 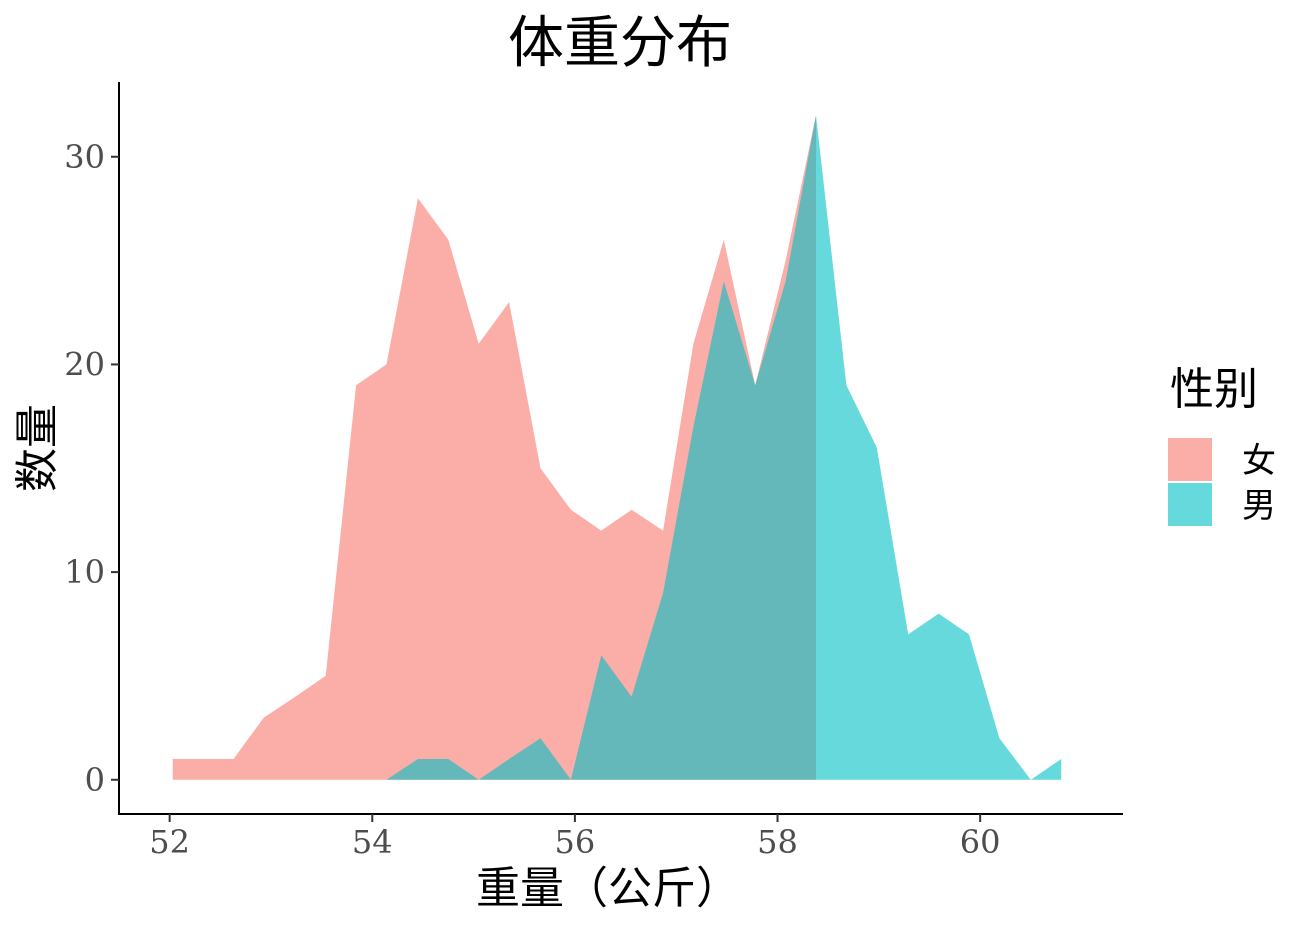 I want to click on x-tick-label: 58, so click(x=777, y=842).